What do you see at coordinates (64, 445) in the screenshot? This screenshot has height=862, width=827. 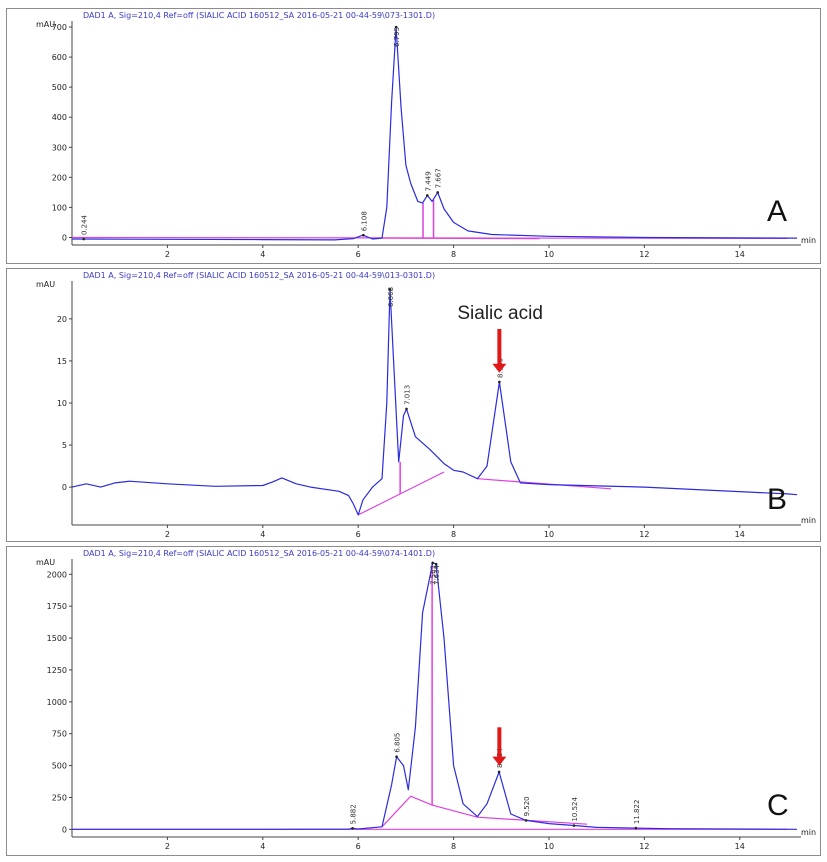 I see `y-tick-label-b: 5` at bounding box center [64, 445].